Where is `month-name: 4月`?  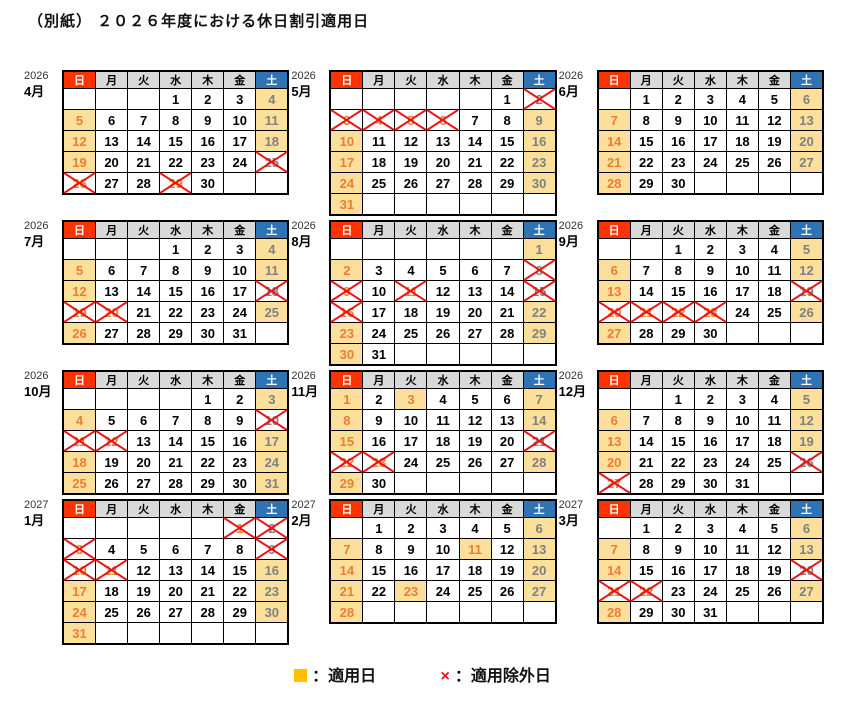 month-name: 4月 is located at coordinates (34, 91).